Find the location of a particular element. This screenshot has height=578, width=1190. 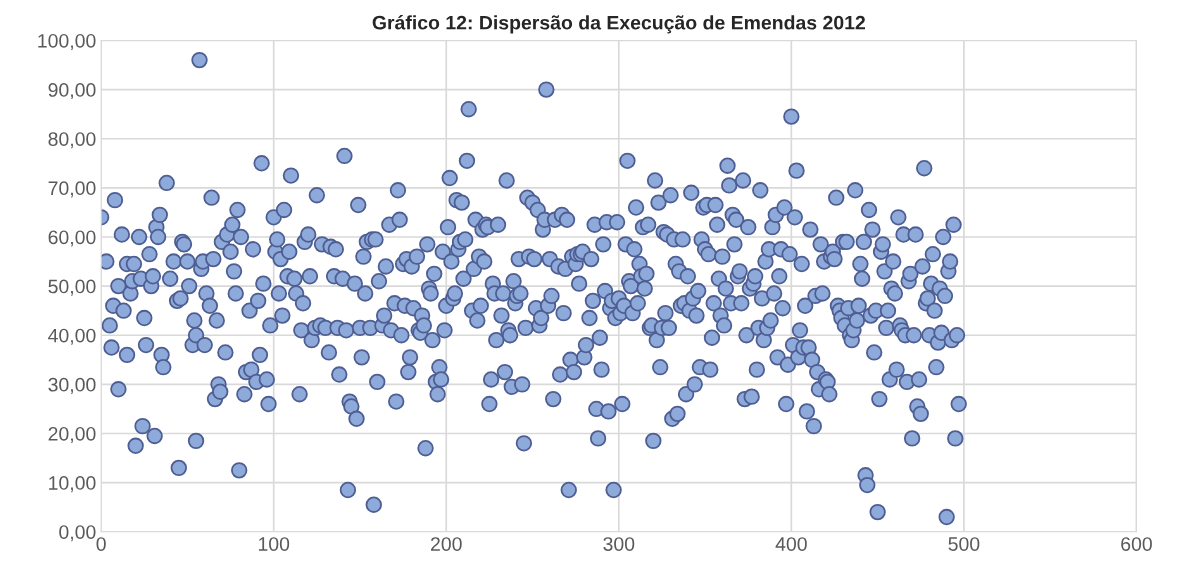

x-tick-label: 0 is located at coordinates (101, 544).